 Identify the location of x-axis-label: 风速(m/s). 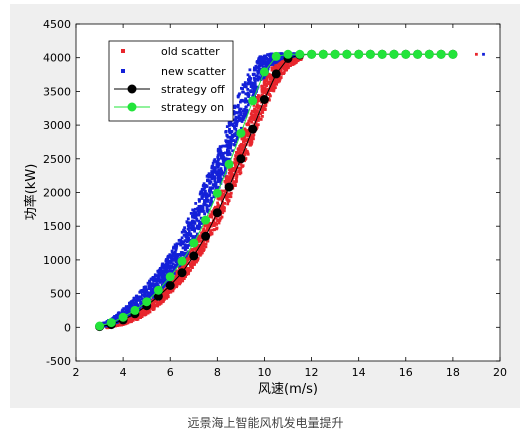
(288, 389).